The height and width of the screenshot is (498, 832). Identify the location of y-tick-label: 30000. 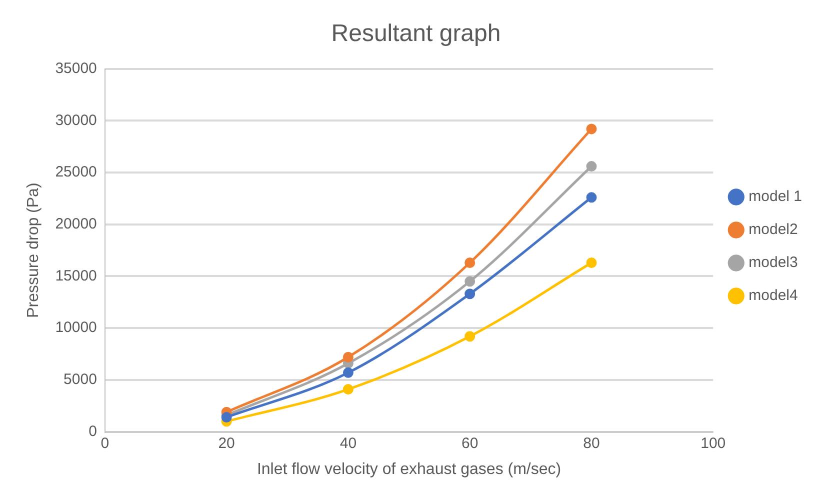
(76, 120).